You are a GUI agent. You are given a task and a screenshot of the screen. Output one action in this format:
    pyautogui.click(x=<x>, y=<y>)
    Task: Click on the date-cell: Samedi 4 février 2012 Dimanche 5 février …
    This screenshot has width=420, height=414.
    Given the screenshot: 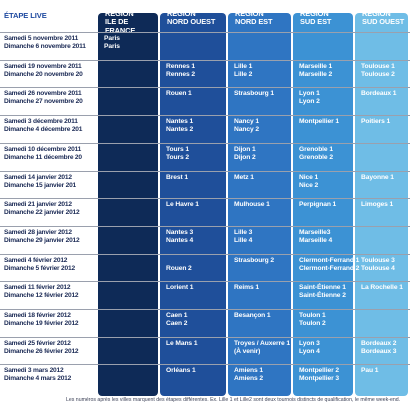 What is the action you would take?
    pyautogui.click(x=52, y=265)
    